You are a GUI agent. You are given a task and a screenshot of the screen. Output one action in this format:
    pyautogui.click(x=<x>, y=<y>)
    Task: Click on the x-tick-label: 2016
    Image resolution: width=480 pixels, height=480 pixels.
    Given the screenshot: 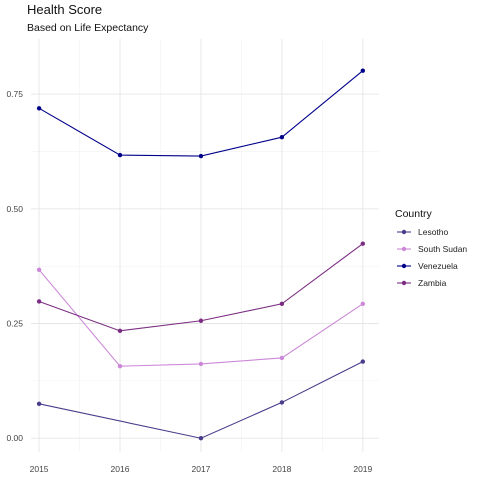 What is the action you would take?
    pyautogui.click(x=120, y=469)
    